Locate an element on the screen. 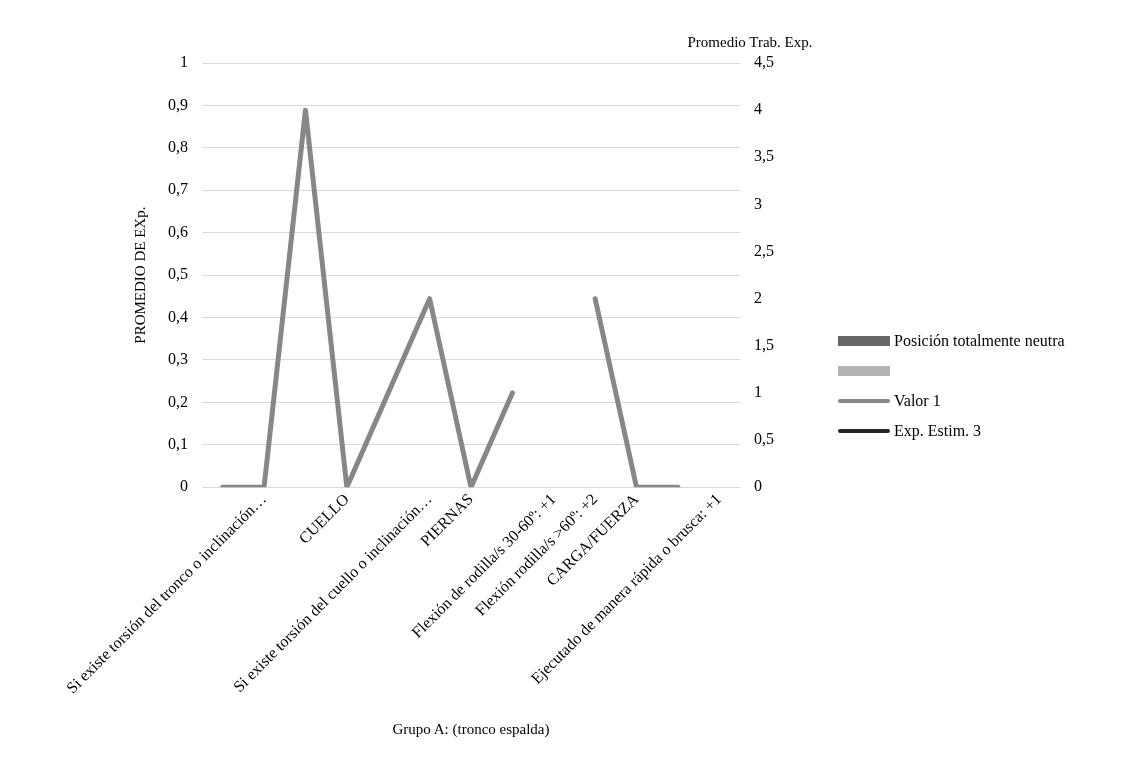 The height and width of the screenshot is (775, 1132). y2-tick-label: 0,5 is located at coordinates (764, 439).